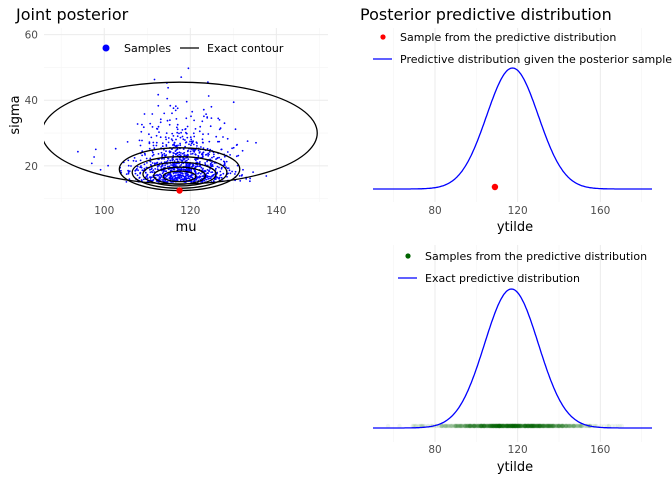 The image size is (672, 480). What do you see at coordinates (519, 211) in the screenshot?
I see `p2-x-tick-labels: 80 120 160` at bounding box center [519, 211].